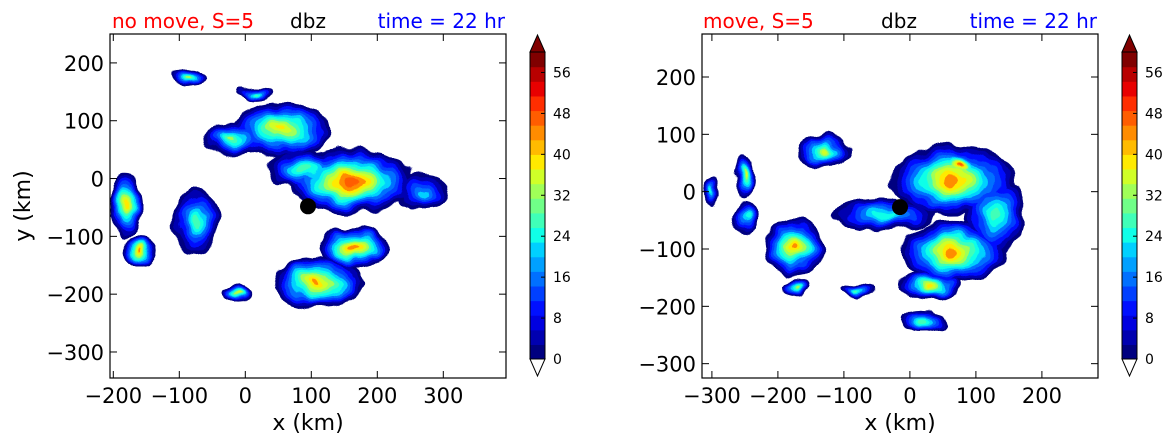 The height and width of the screenshot is (447, 1169). I want to click on colorbar-tick-label: 56, so click(562, 73).